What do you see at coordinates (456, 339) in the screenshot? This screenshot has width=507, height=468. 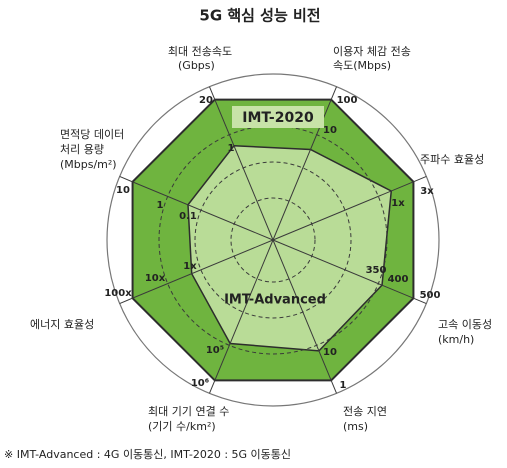 I see `axis-label: (km/h)` at bounding box center [456, 339].